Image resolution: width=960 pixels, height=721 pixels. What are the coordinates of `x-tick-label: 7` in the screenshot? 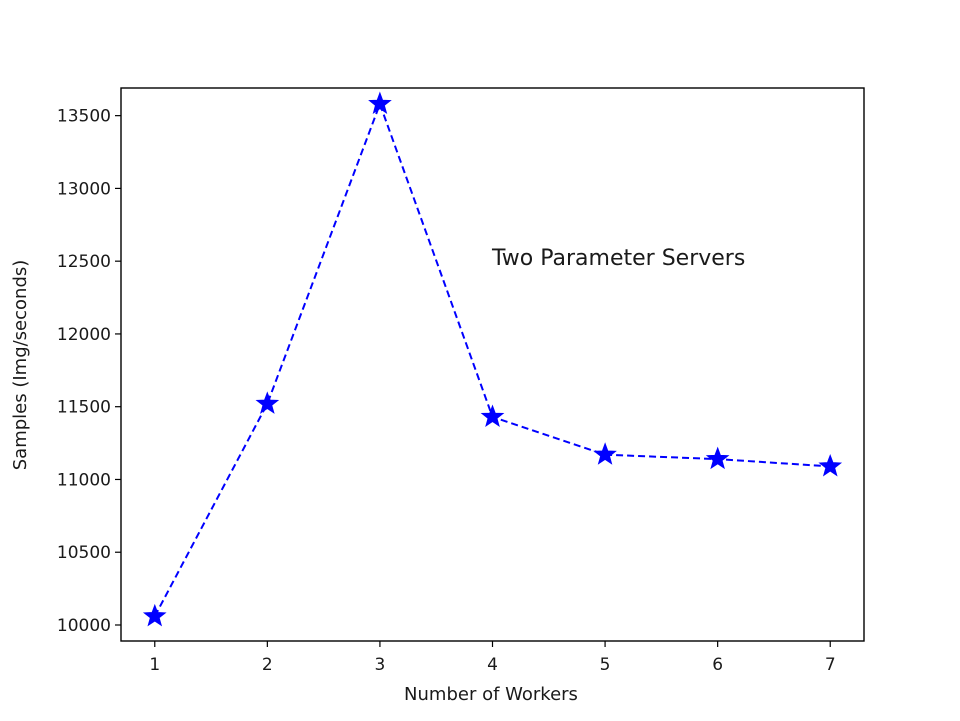 It's located at (830, 665).